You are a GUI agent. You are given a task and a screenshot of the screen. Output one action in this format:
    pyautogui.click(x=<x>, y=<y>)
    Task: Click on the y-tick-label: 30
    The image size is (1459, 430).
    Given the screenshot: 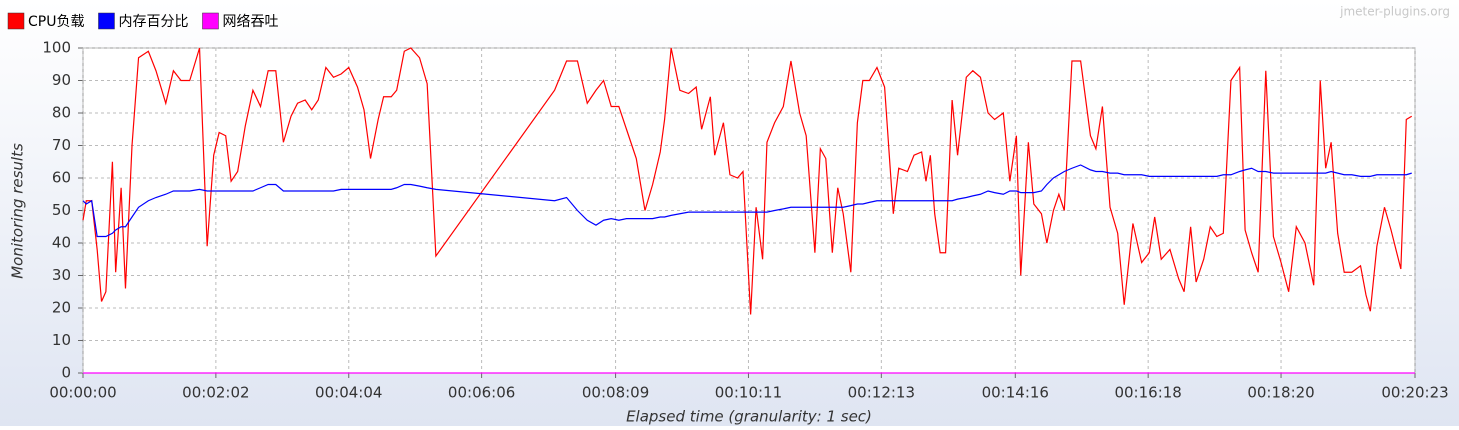 What is the action you would take?
    pyautogui.click(x=61, y=275)
    